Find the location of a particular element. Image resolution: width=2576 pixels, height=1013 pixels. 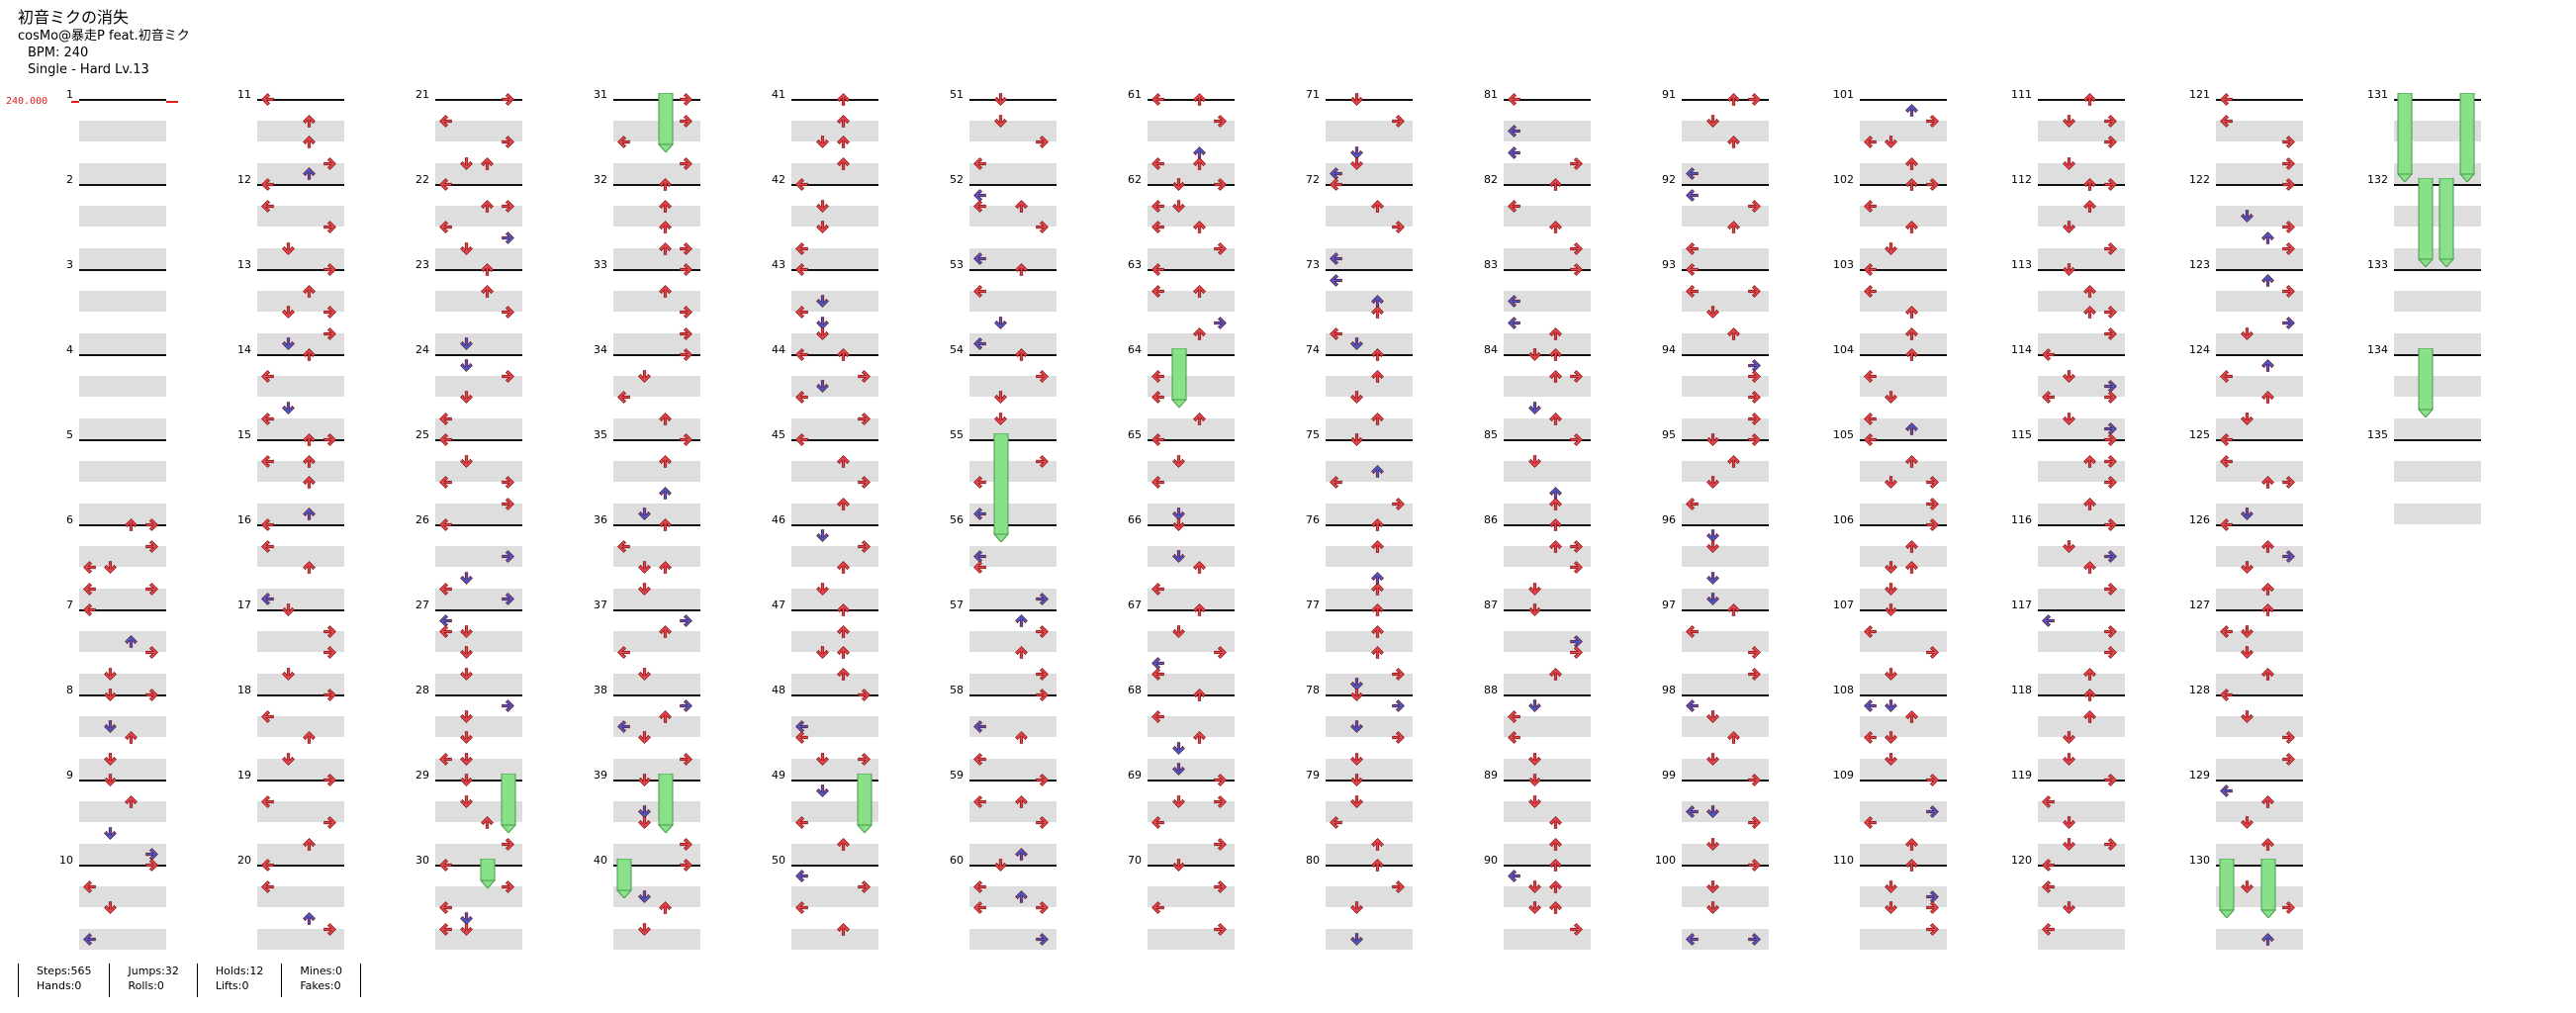

measure-number: 78 is located at coordinates (1313, 690).